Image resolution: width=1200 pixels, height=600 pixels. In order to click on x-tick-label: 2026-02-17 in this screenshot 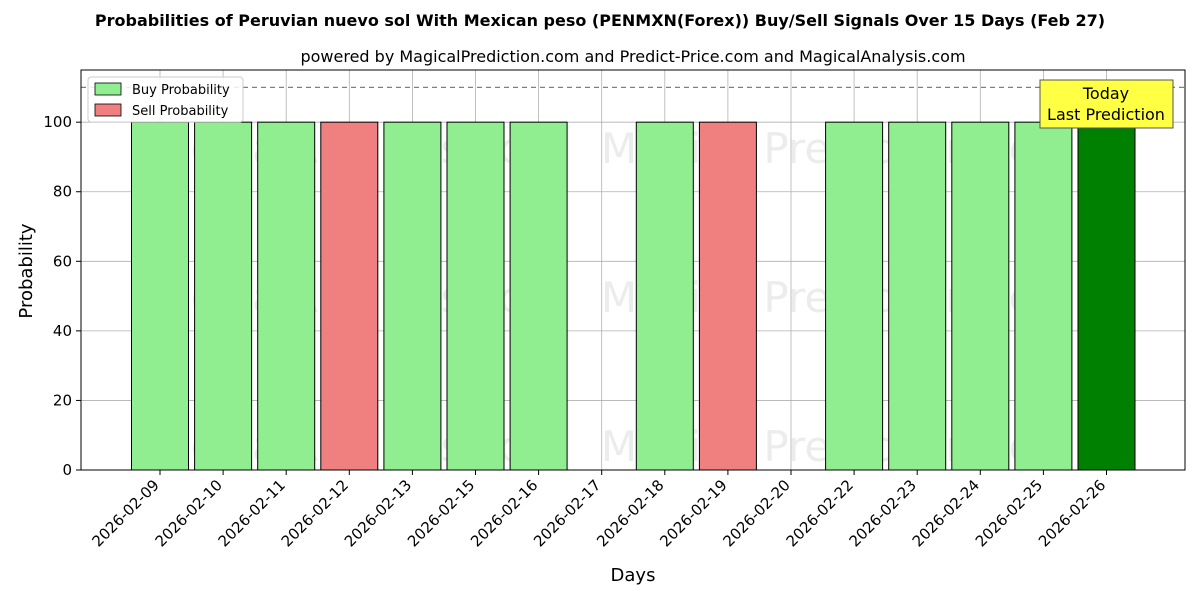, I will do `click(567, 513)`.